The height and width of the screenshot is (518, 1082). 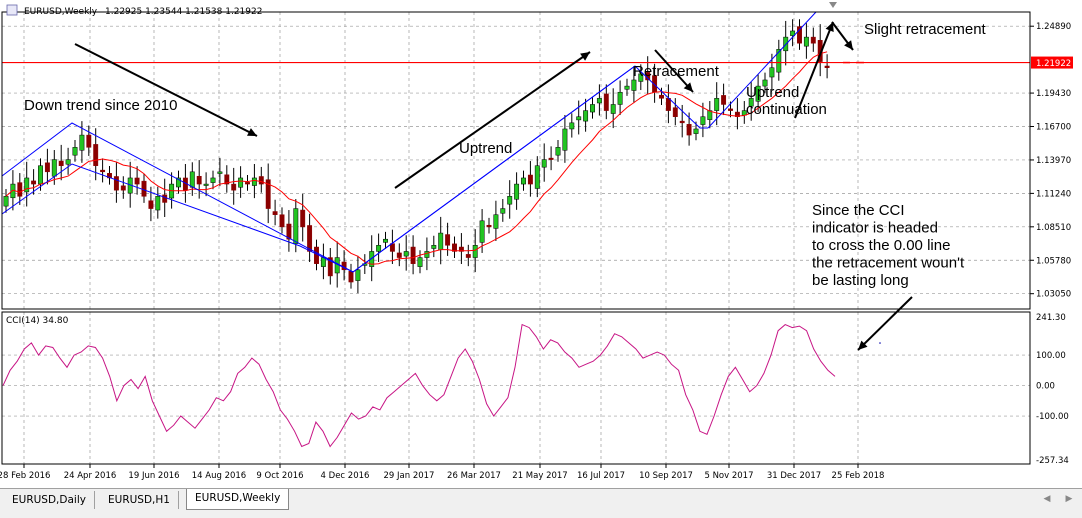 I want to click on x-tick-label: 31 Dec 2017, so click(x=794, y=476).